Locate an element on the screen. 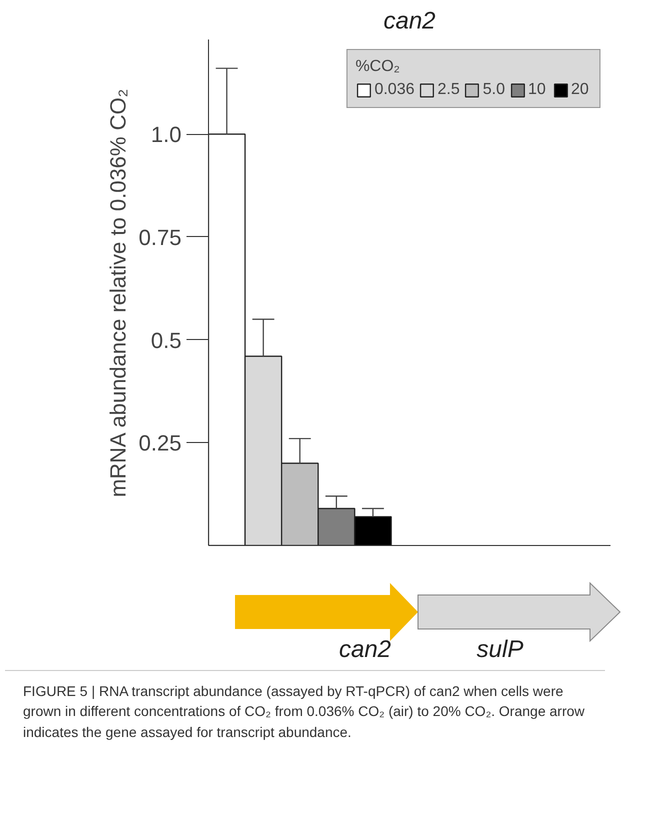 The height and width of the screenshot is (822, 657). text: can2 is located at coordinates (365, 649).